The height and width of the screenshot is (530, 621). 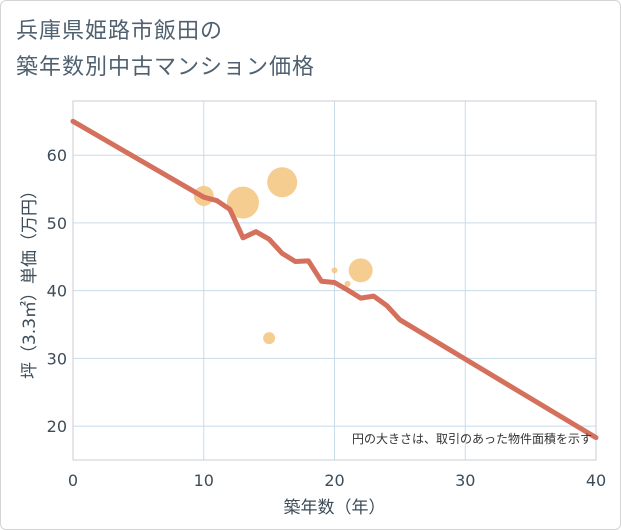 What do you see at coordinates (335, 508) in the screenshot?
I see `x-axis-label: 築年数（年）` at bounding box center [335, 508].